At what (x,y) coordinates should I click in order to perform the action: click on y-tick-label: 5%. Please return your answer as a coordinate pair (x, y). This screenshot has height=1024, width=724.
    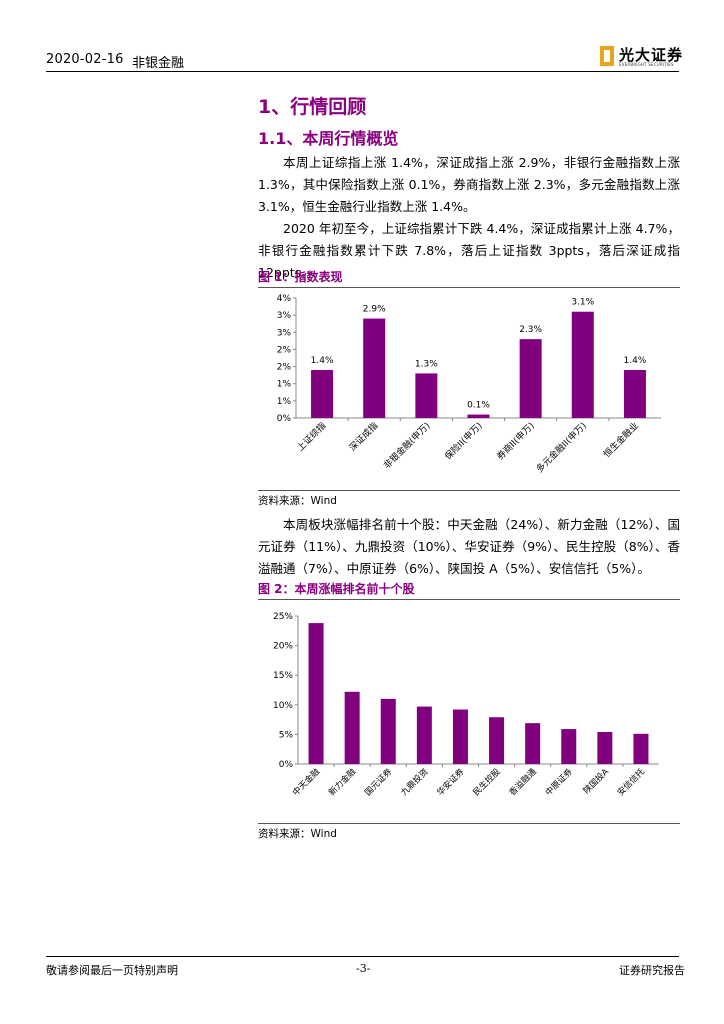
    Looking at the image, I should click on (286, 735).